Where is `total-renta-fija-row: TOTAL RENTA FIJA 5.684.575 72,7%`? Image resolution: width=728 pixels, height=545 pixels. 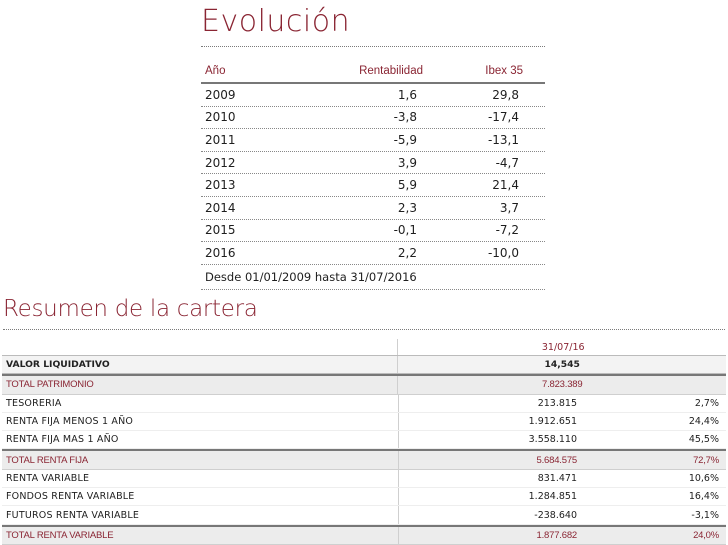
total-renta-fija-row: TOTAL RENTA FIJA 5.684.575 72,7% is located at coordinates (364, 459).